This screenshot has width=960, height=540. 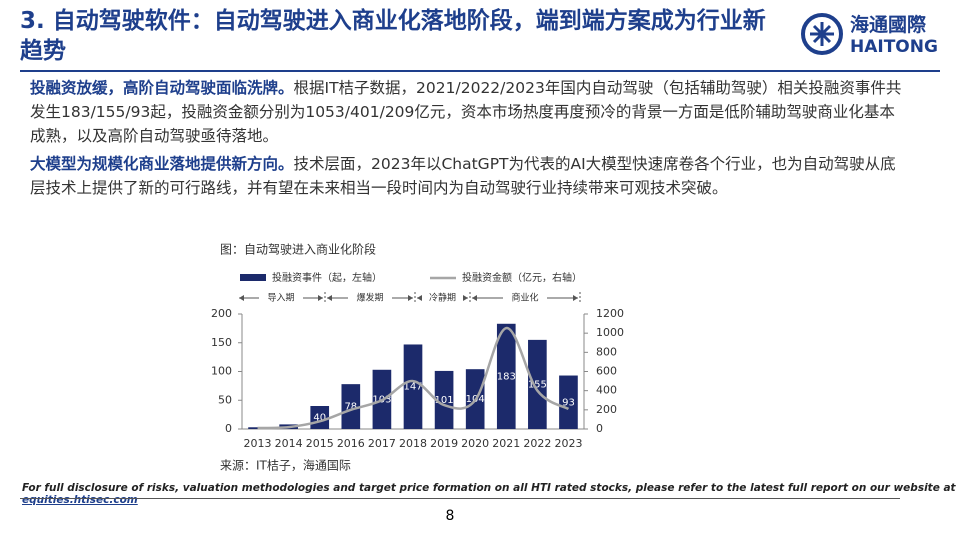 What do you see at coordinates (162, 164) in the screenshot?
I see `para-lead: 大模型为规模化商业落地提供新方向。` at bounding box center [162, 164].